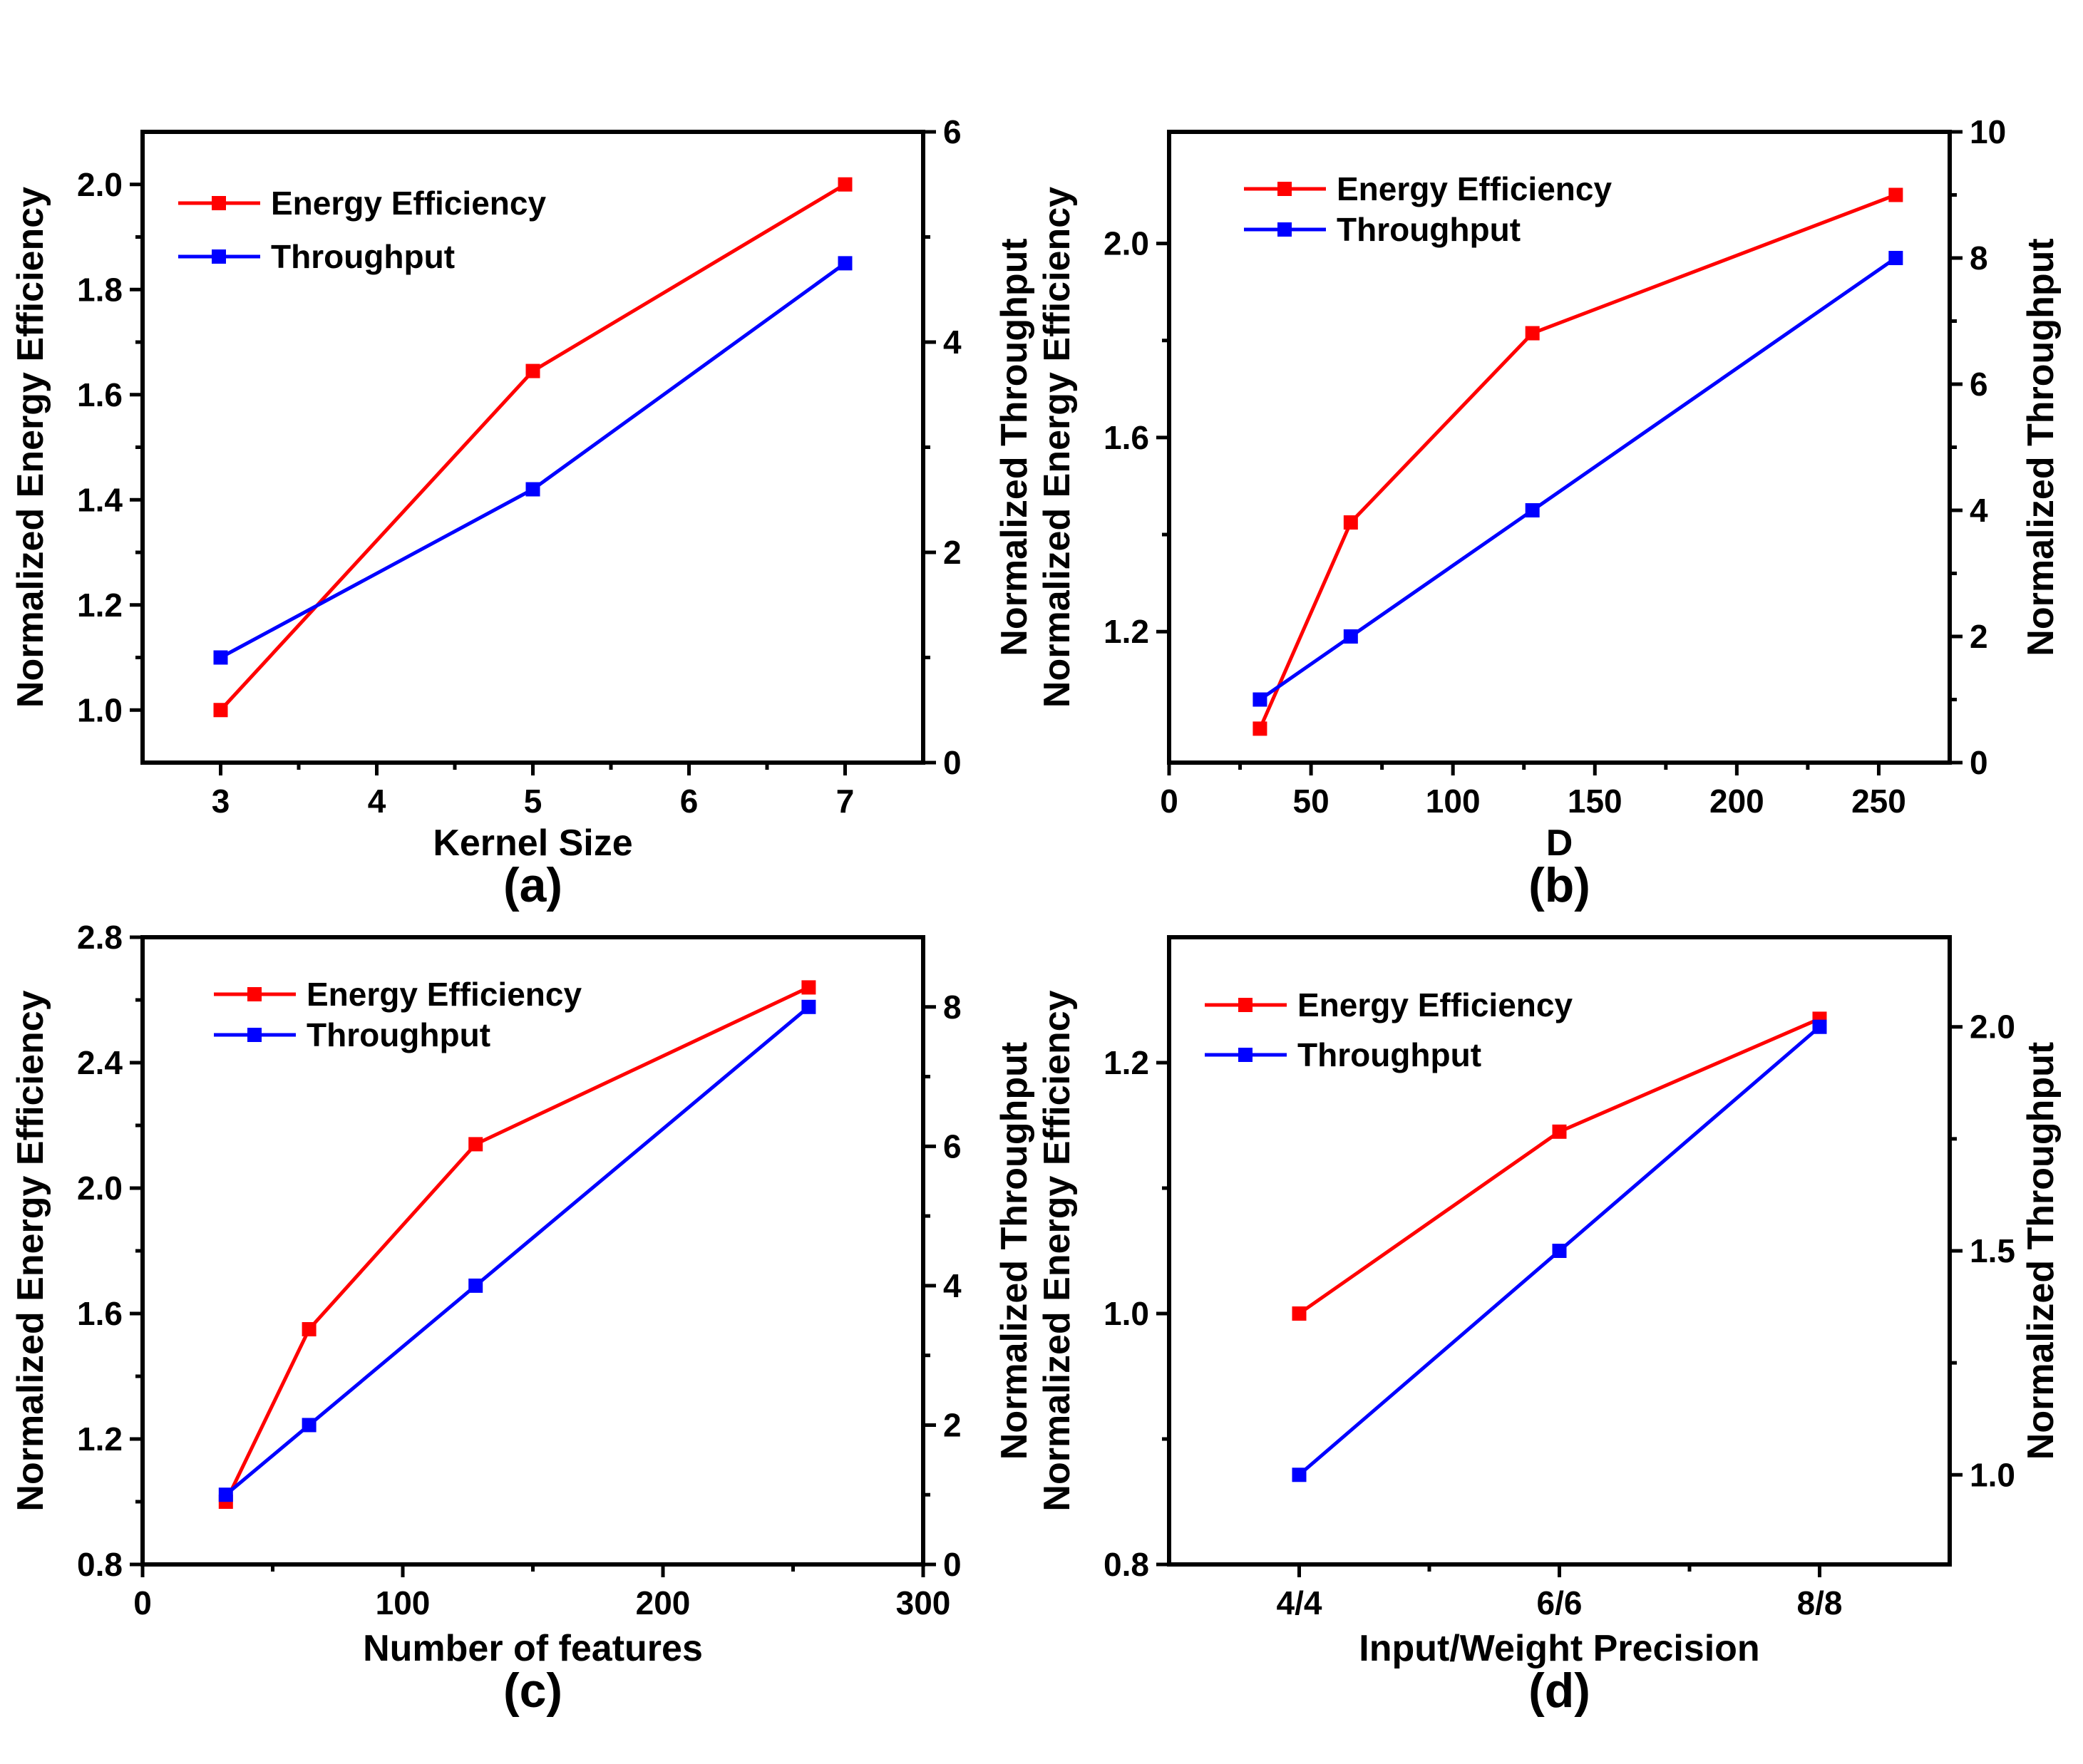 This screenshot has width=2083, height=1764. Describe the element at coordinates (1992, 1027) in the screenshot. I see `y-right-tick-label: 2.0` at that location.